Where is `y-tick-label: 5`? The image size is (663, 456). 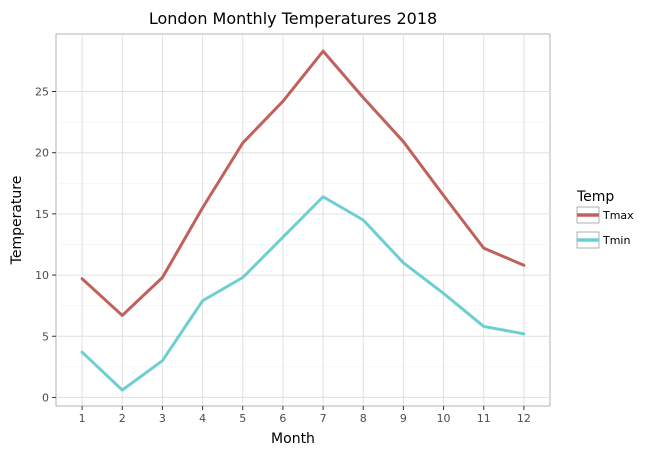
y-tick-label: 5 is located at coordinates (45, 336).